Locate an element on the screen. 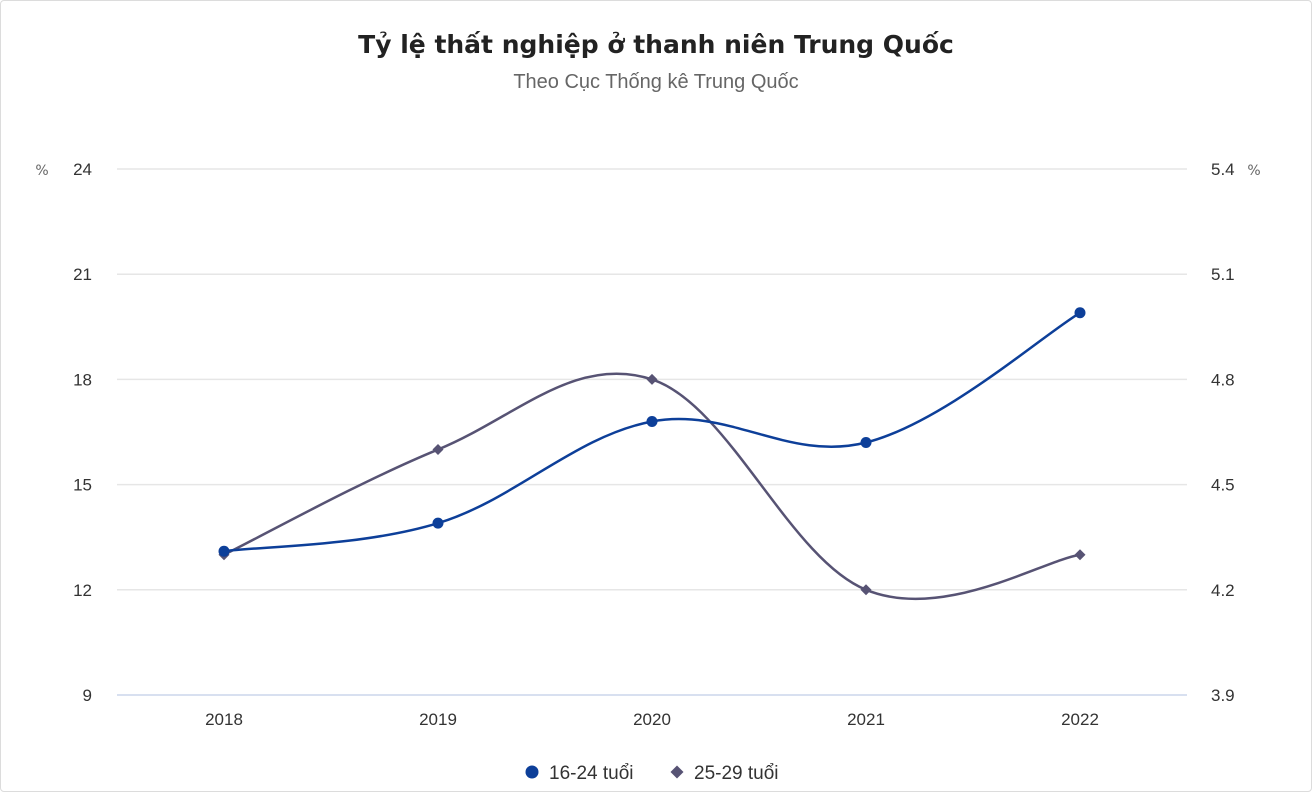 This screenshot has height=792, width=1312. chart-subtitle: Theo Cục Thống kê Trung Quốc is located at coordinates (656, 82).